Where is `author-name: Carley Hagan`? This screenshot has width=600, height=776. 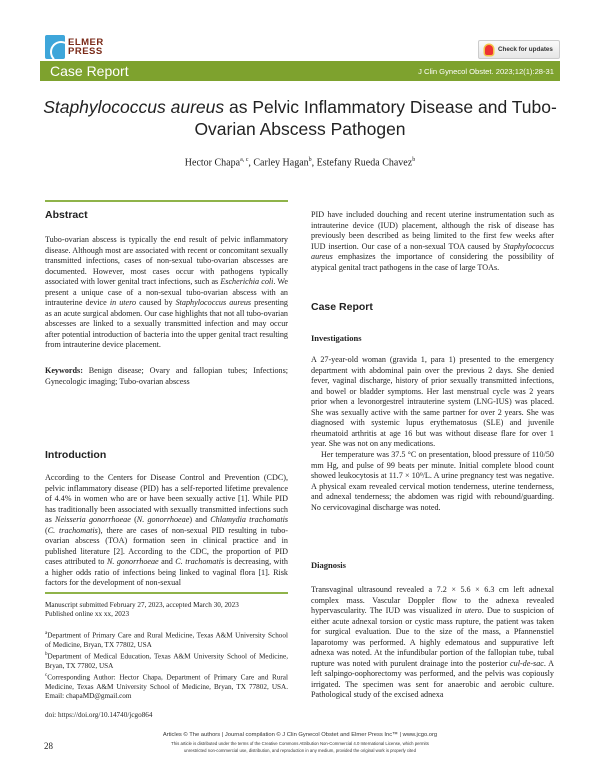 author-name: Carley Hagan is located at coordinates (281, 163).